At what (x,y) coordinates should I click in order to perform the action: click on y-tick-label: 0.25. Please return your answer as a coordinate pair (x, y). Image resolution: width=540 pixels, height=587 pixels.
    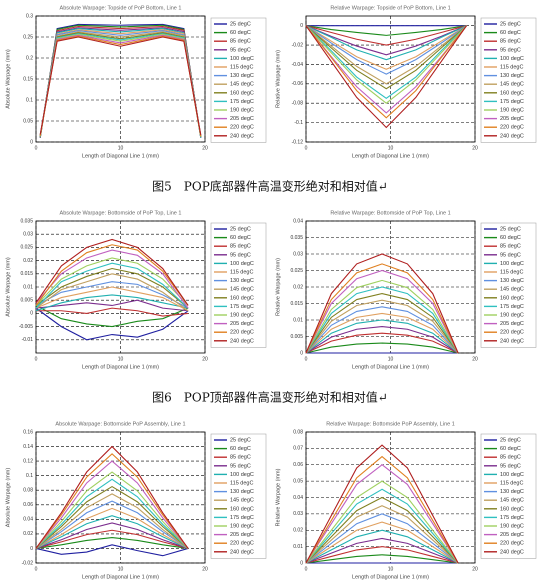
    Looking at the image, I should click on (28, 37).